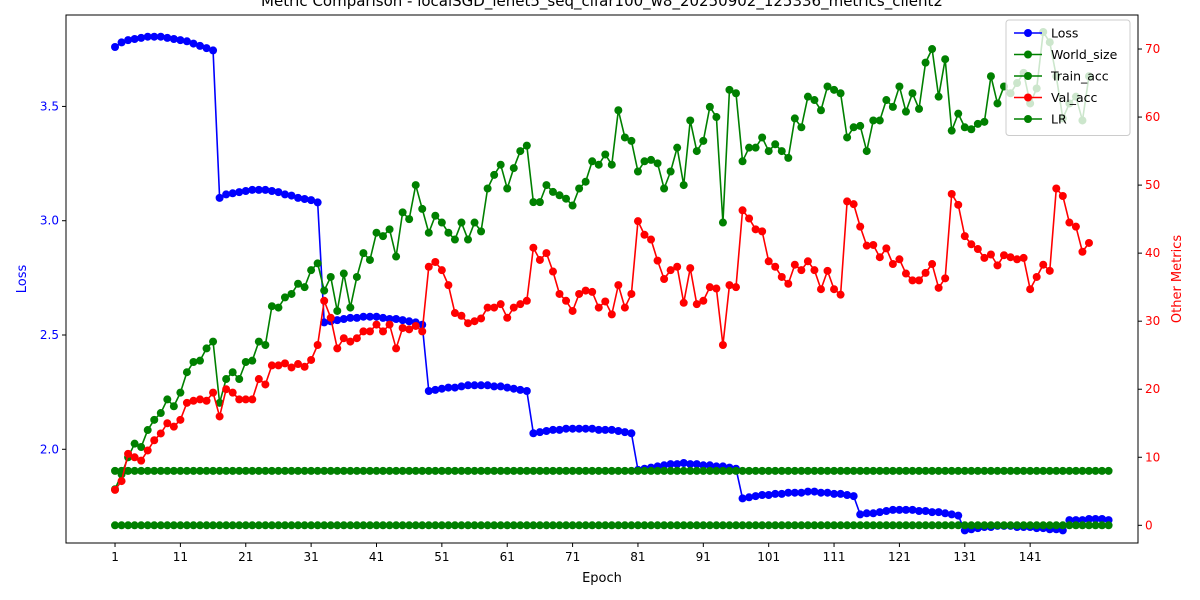 This screenshot has height=600, width=1200. I want to click on series-world-size, so click(612, 470).